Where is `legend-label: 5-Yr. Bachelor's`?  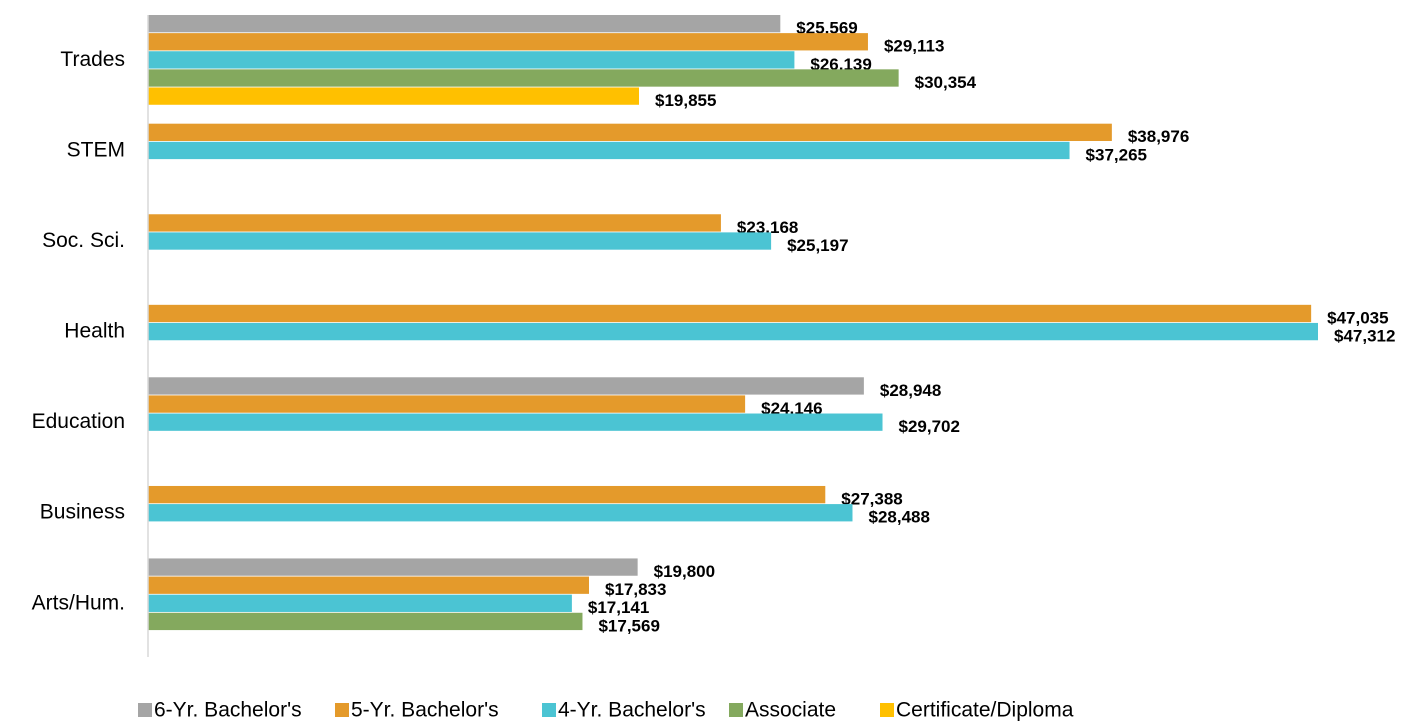
legend-label: 5-Yr. Bachelor's is located at coordinates (425, 710).